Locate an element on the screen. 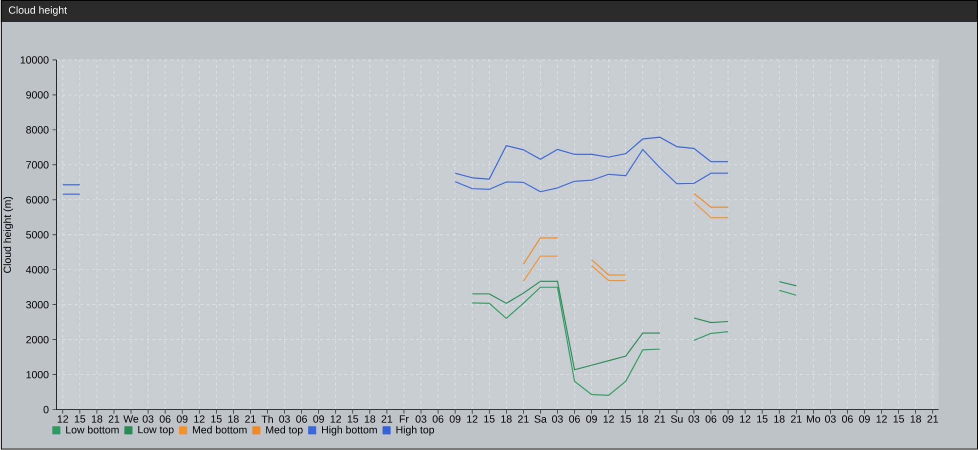 The width and height of the screenshot is (978, 450). x-tick-label: Fr is located at coordinates (404, 419).